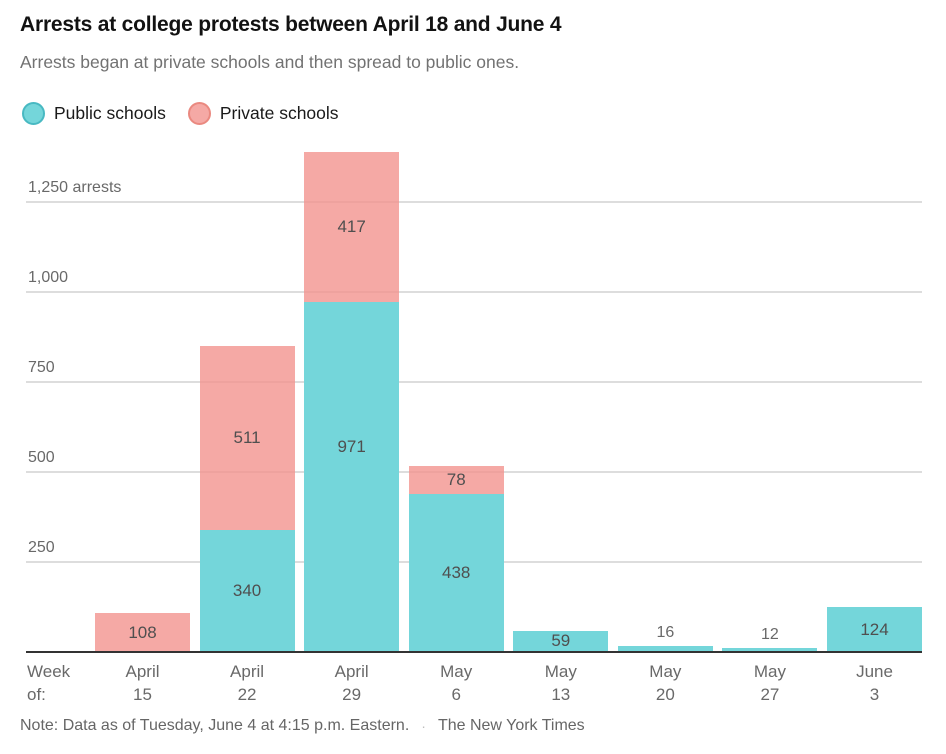 The width and height of the screenshot is (946, 754). What do you see at coordinates (560, 683) in the screenshot?
I see `x-tick-may-13: May 13` at bounding box center [560, 683].